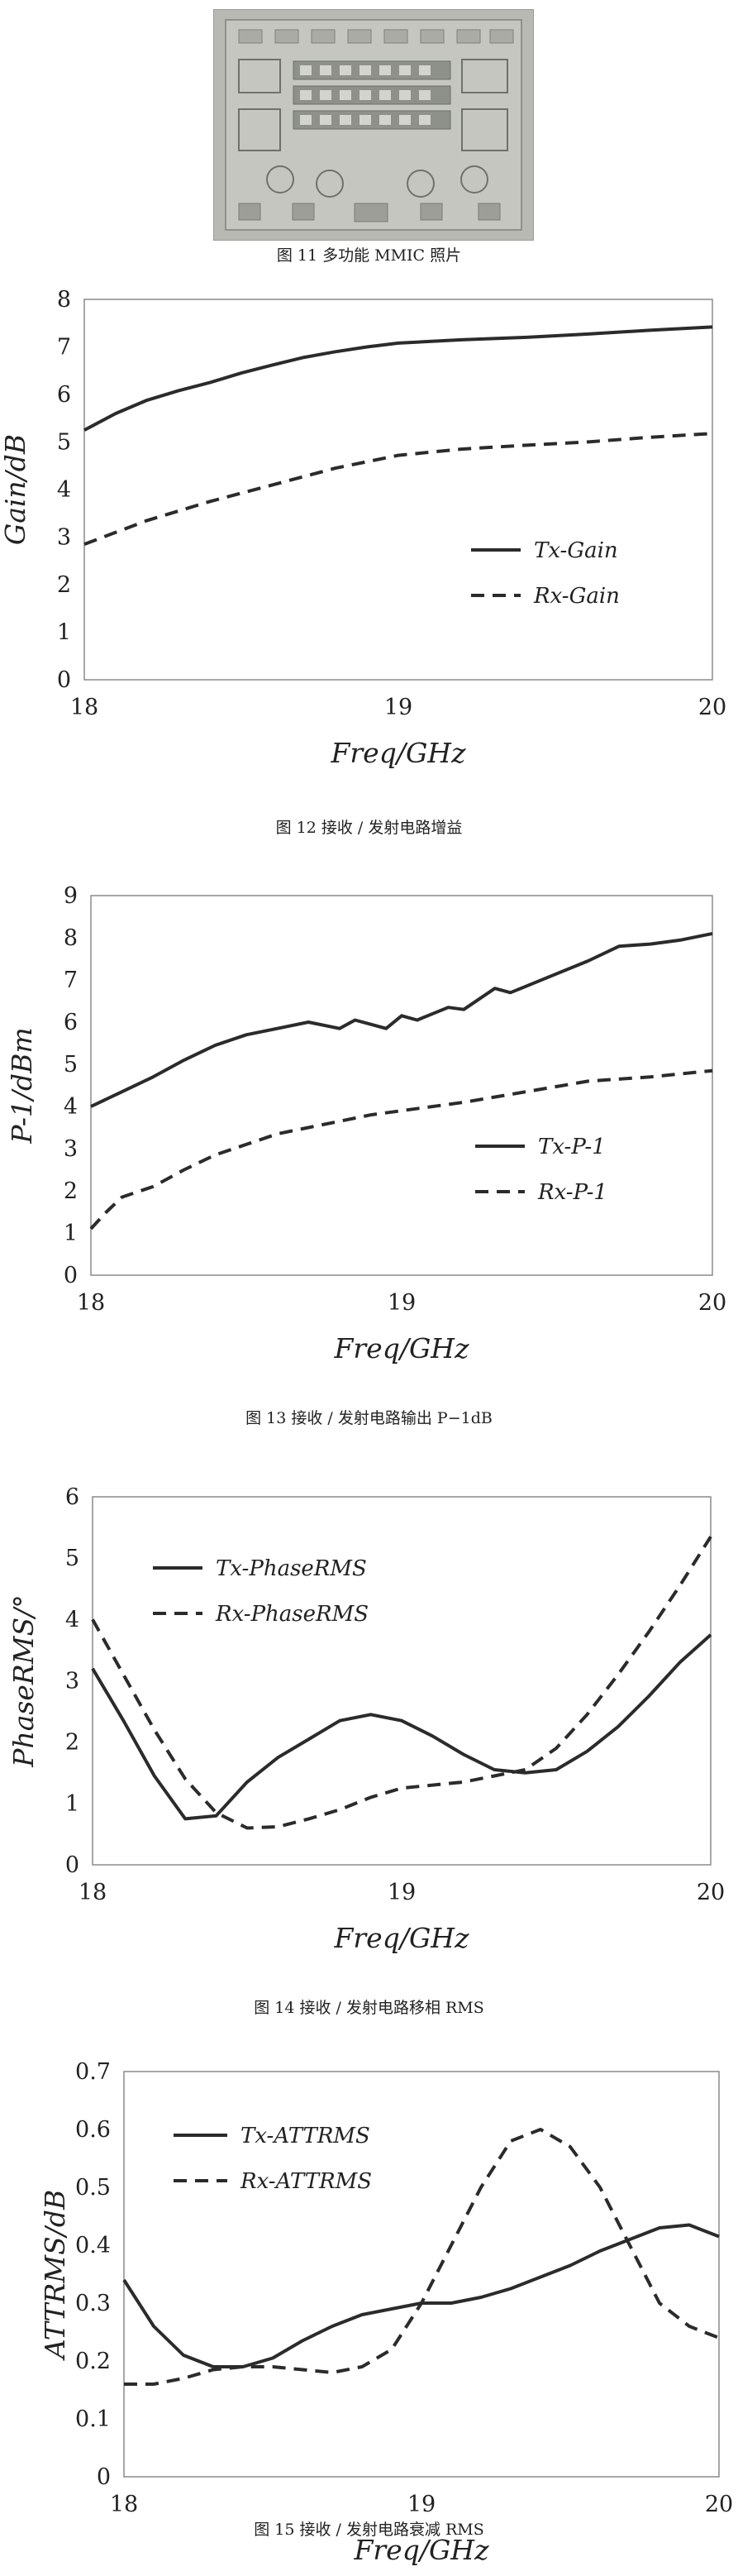  I want to click on legend-label: Rx-P-1, so click(572, 1193).